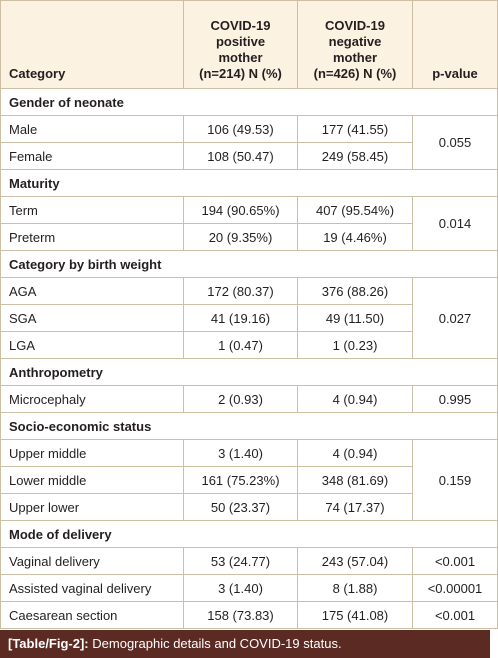  Describe the element at coordinates (240, 480) in the screenshot. I see `cell: 161 (75.23%)` at that location.